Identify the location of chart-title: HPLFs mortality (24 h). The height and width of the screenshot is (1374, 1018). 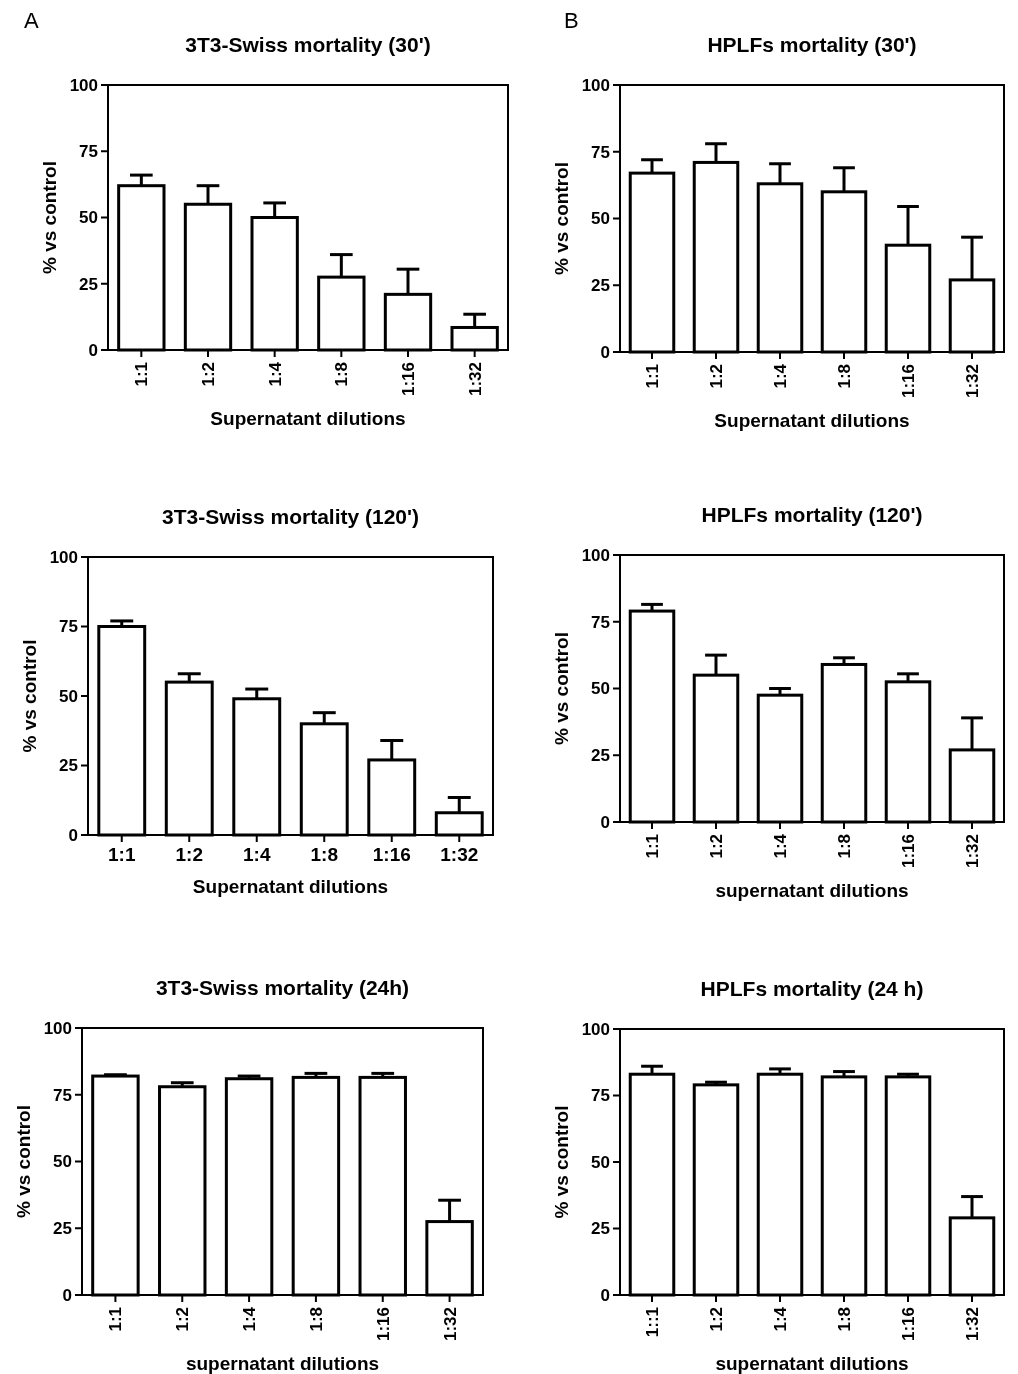
(812, 988).